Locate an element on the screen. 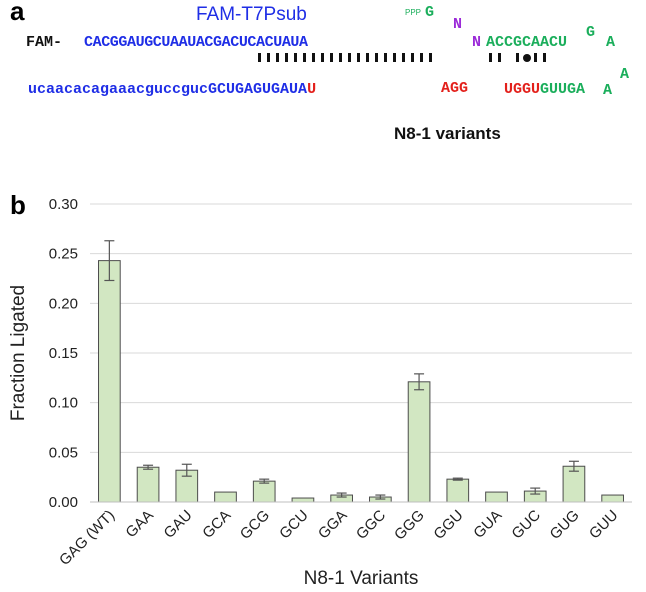 The height and width of the screenshot is (592, 646). bottom-strand-sequence: ucaacacagaaacguccgucGCUGAGUGAUAU is located at coordinates (163, 81).